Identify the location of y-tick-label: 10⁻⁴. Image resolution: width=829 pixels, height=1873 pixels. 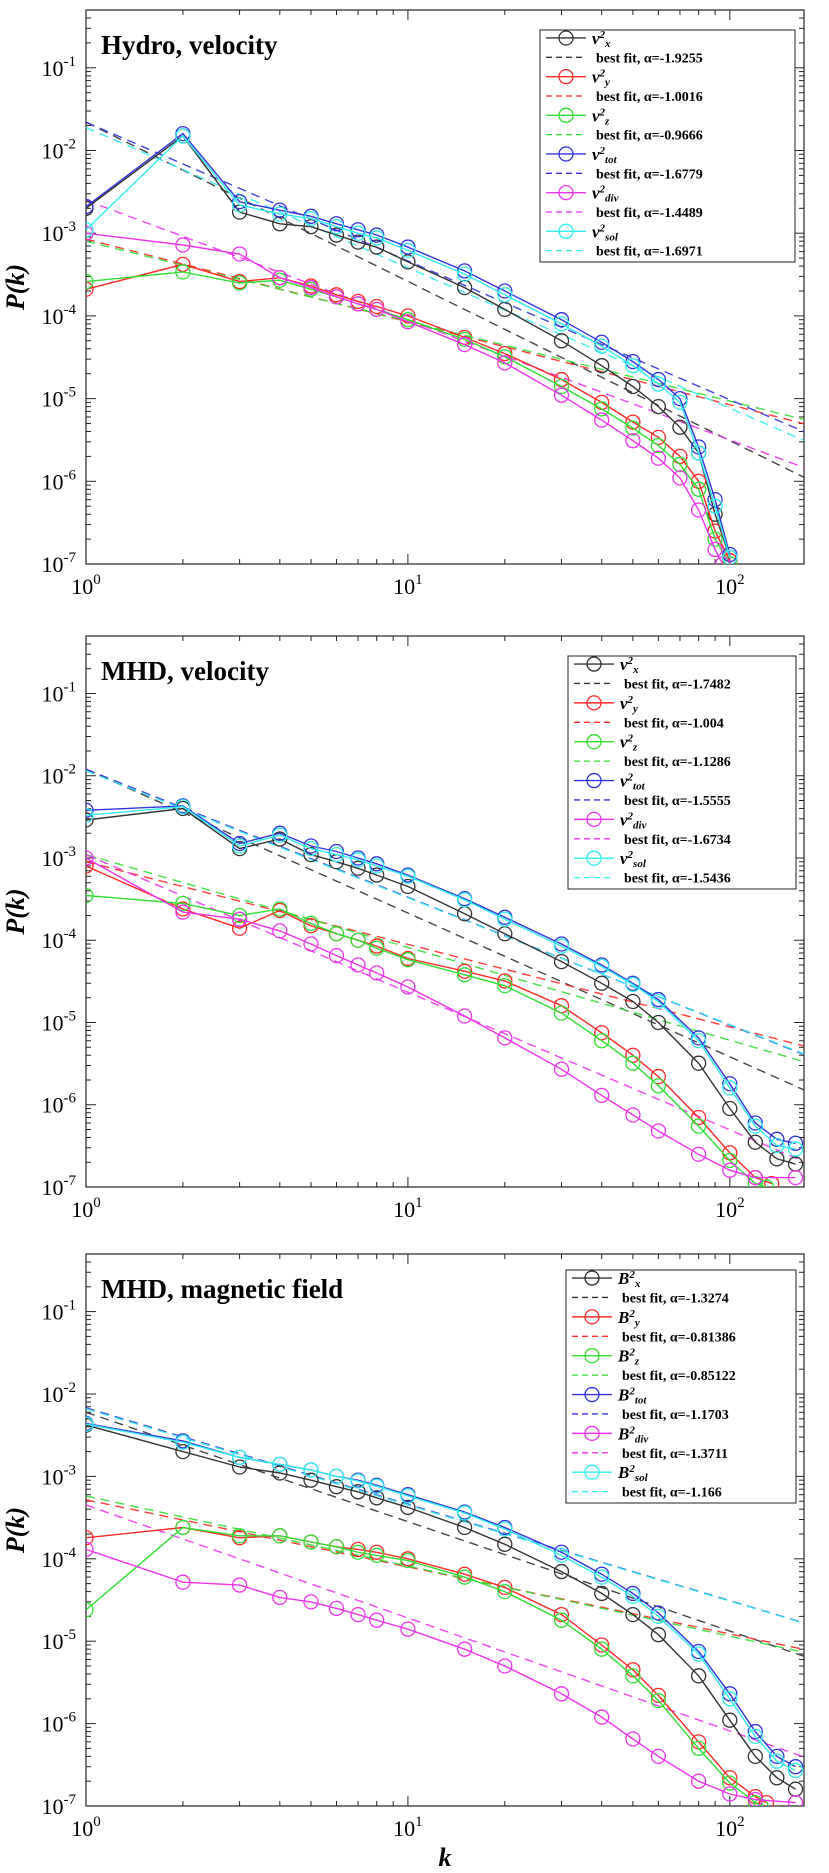
(59, 939).